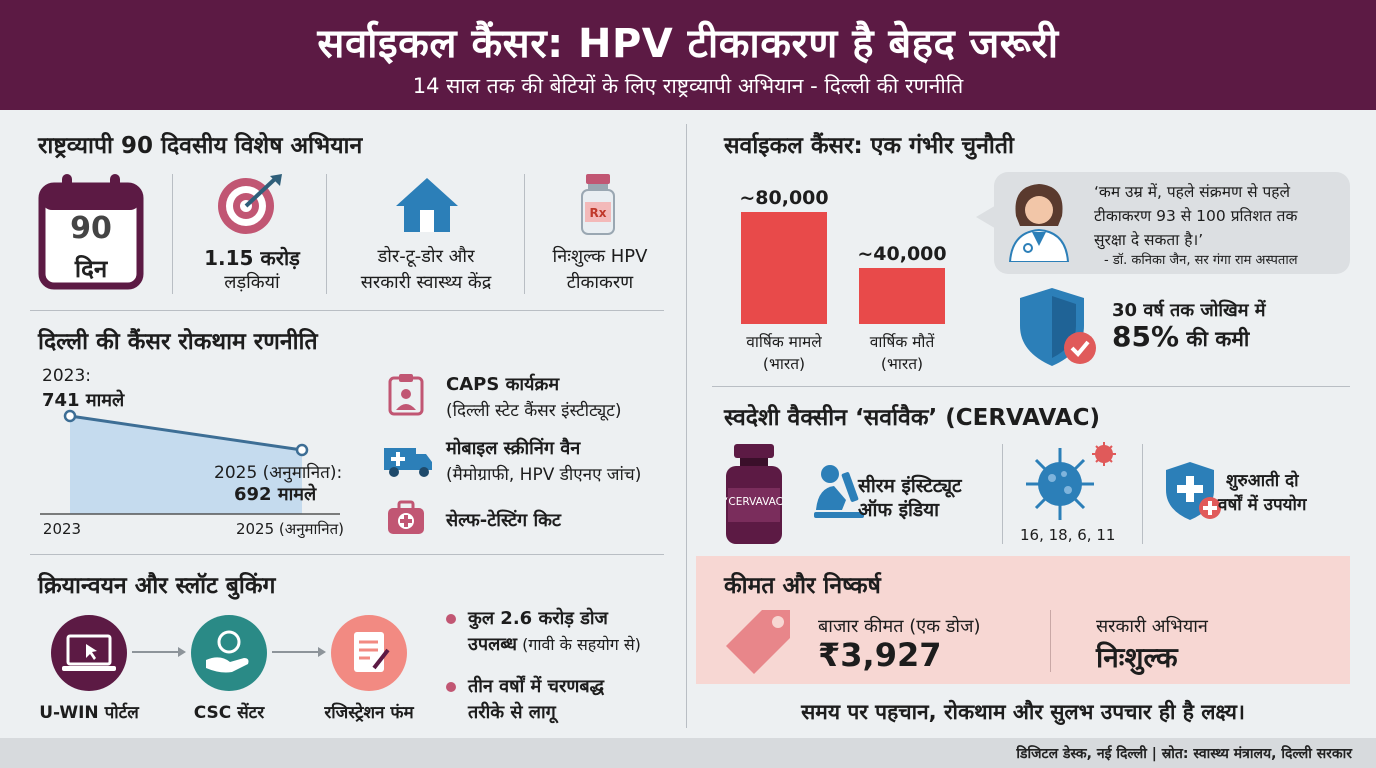 The image size is (1376, 768). I want to click on delivery-line2: सरकारी स्वास्थ्य केंद्र, so click(426, 282).